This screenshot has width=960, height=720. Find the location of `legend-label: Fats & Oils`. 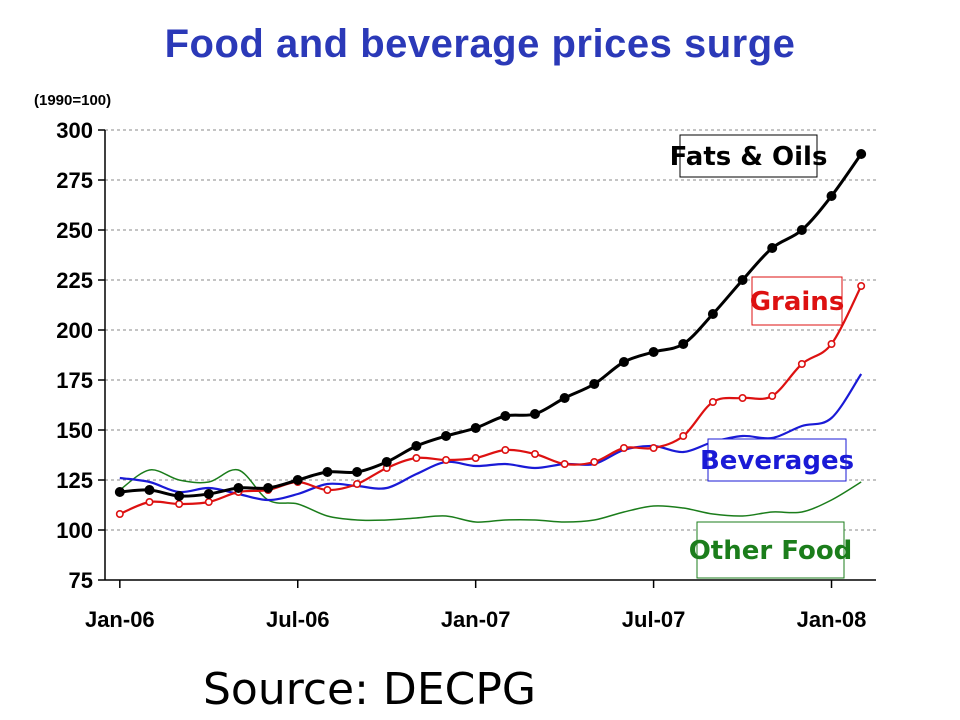

legend-label: Fats & Oils is located at coordinates (749, 157).